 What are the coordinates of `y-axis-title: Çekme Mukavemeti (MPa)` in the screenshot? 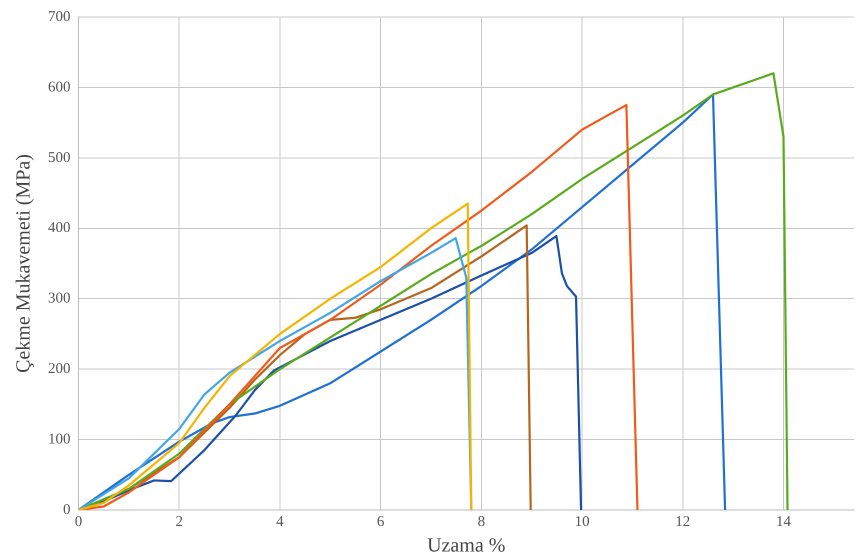 It's located at (23, 263).